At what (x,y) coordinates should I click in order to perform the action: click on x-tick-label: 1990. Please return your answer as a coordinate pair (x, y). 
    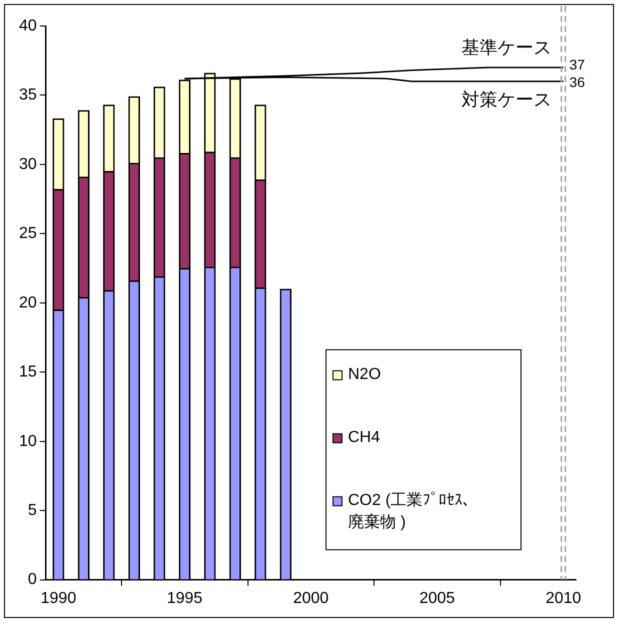
    Looking at the image, I should click on (58, 598).